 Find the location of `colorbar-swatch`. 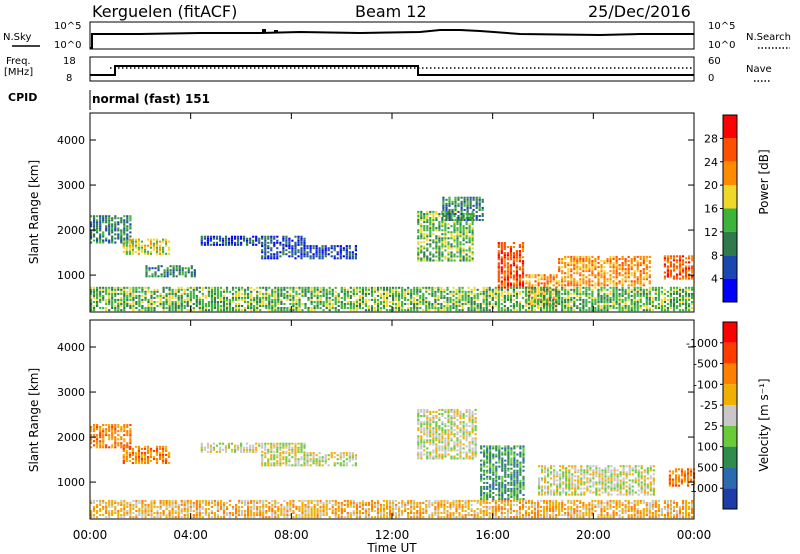

colorbar-swatch is located at coordinates (730, 220).